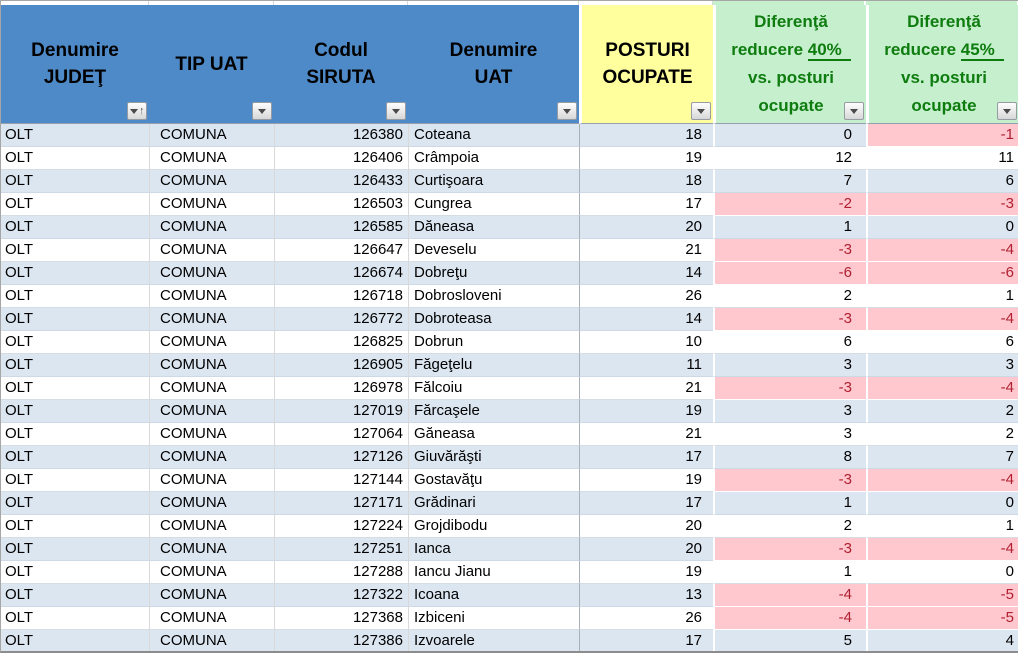  Describe the element at coordinates (942, 135) in the screenshot. I see `cell-diferenta-45: -1` at that location.